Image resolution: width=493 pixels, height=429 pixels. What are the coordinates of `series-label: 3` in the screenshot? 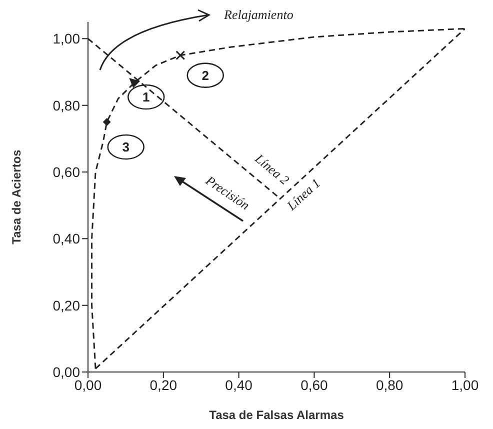 It's located at (126, 146).